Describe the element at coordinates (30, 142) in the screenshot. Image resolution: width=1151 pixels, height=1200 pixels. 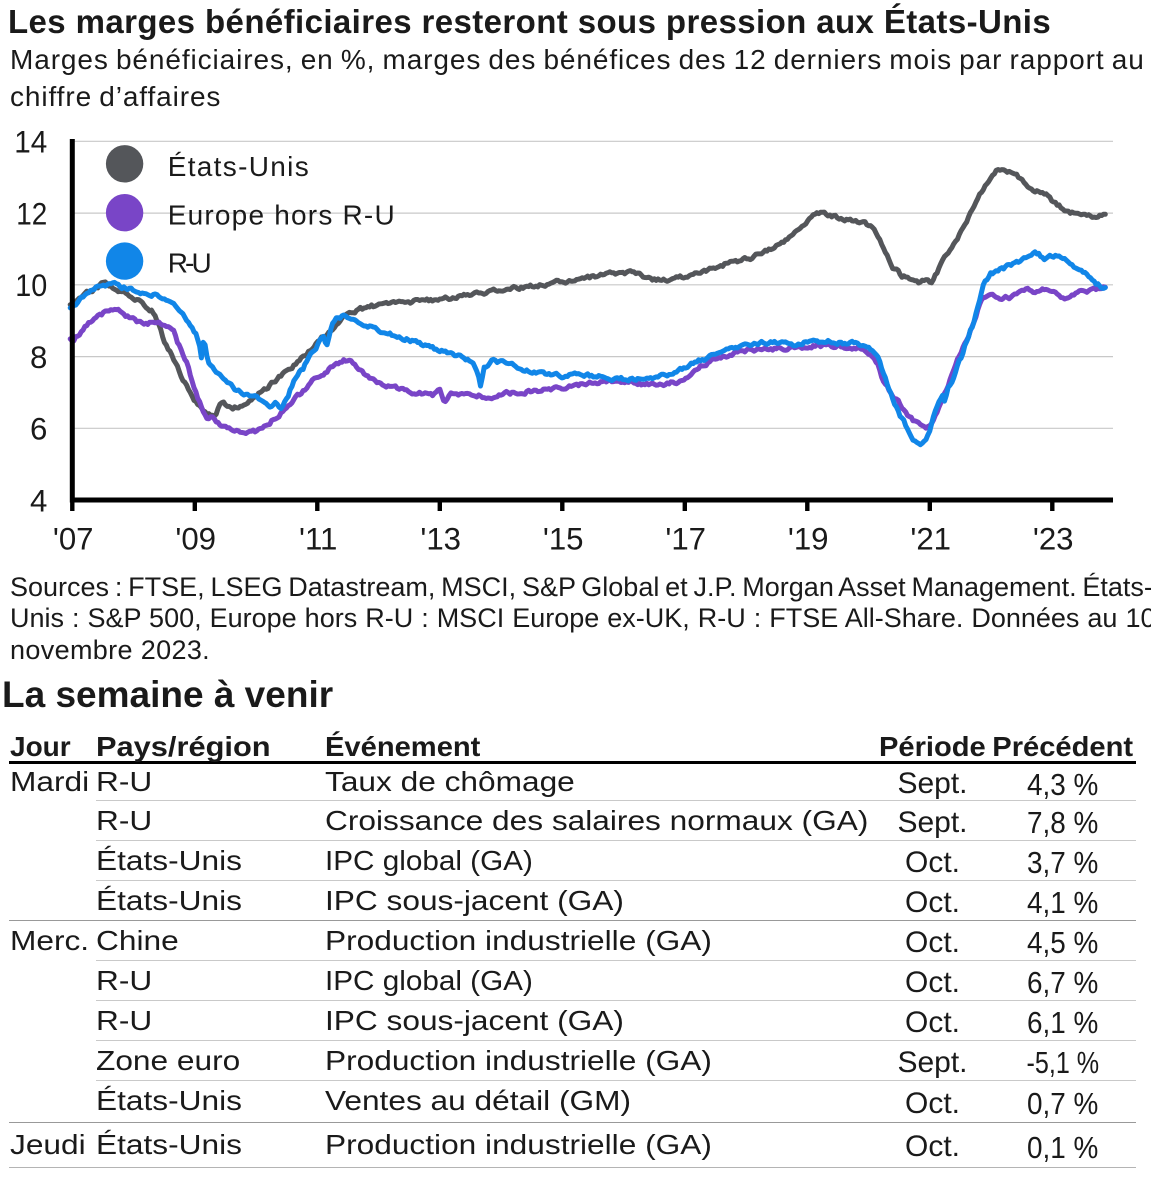
I see `svg-text: 14` at that location.